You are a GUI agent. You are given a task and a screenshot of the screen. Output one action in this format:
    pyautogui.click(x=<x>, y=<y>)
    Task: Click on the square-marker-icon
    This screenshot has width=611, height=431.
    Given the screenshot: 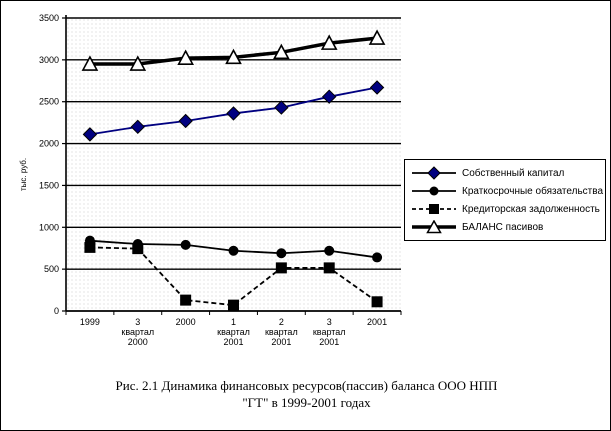 What is the action you would take?
    pyautogui.click(x=434, y=209)
    